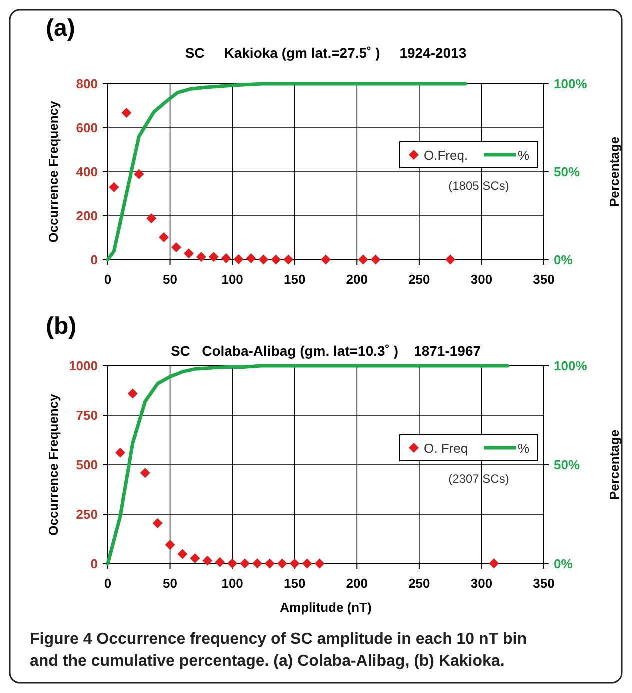 This screenshot has height=693, width=632. I want to click on y-tick-label: 200, so click(87, 216).